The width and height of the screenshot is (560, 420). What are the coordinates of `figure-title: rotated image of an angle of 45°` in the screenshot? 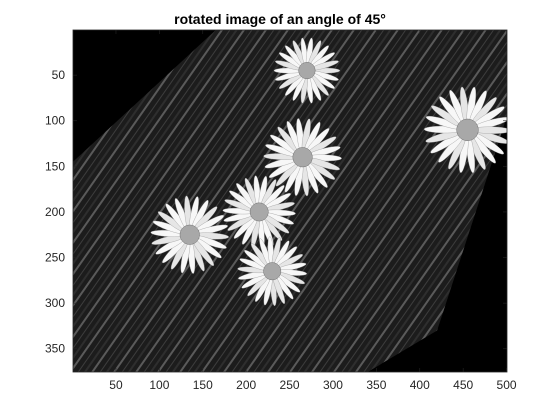 It's located at (280, 19).